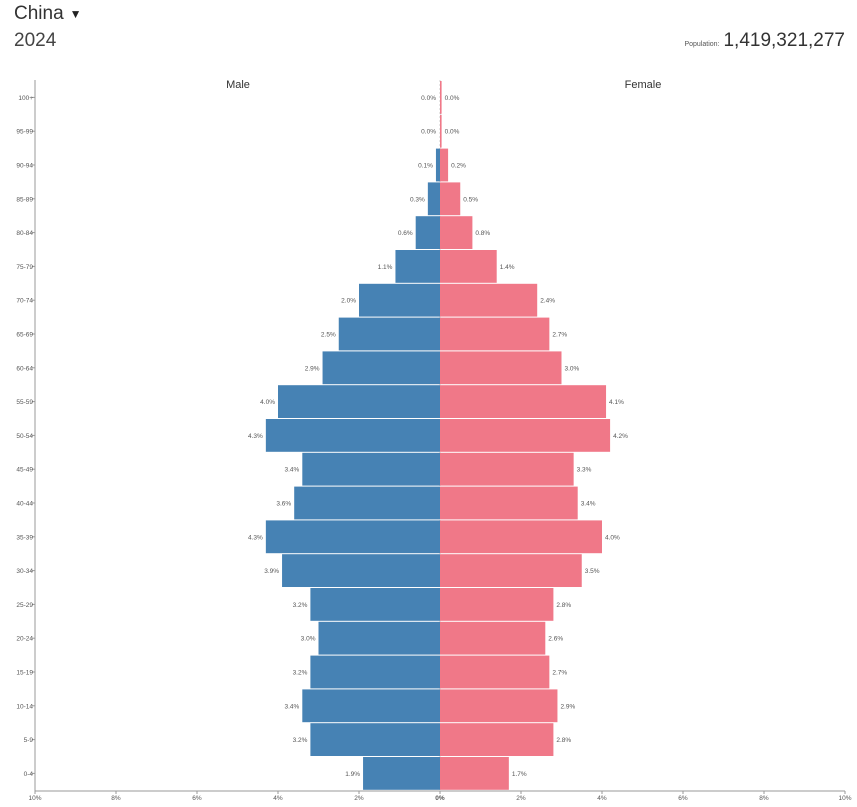  I want to click on male-value-label: 0.3%, so click(417, 199).